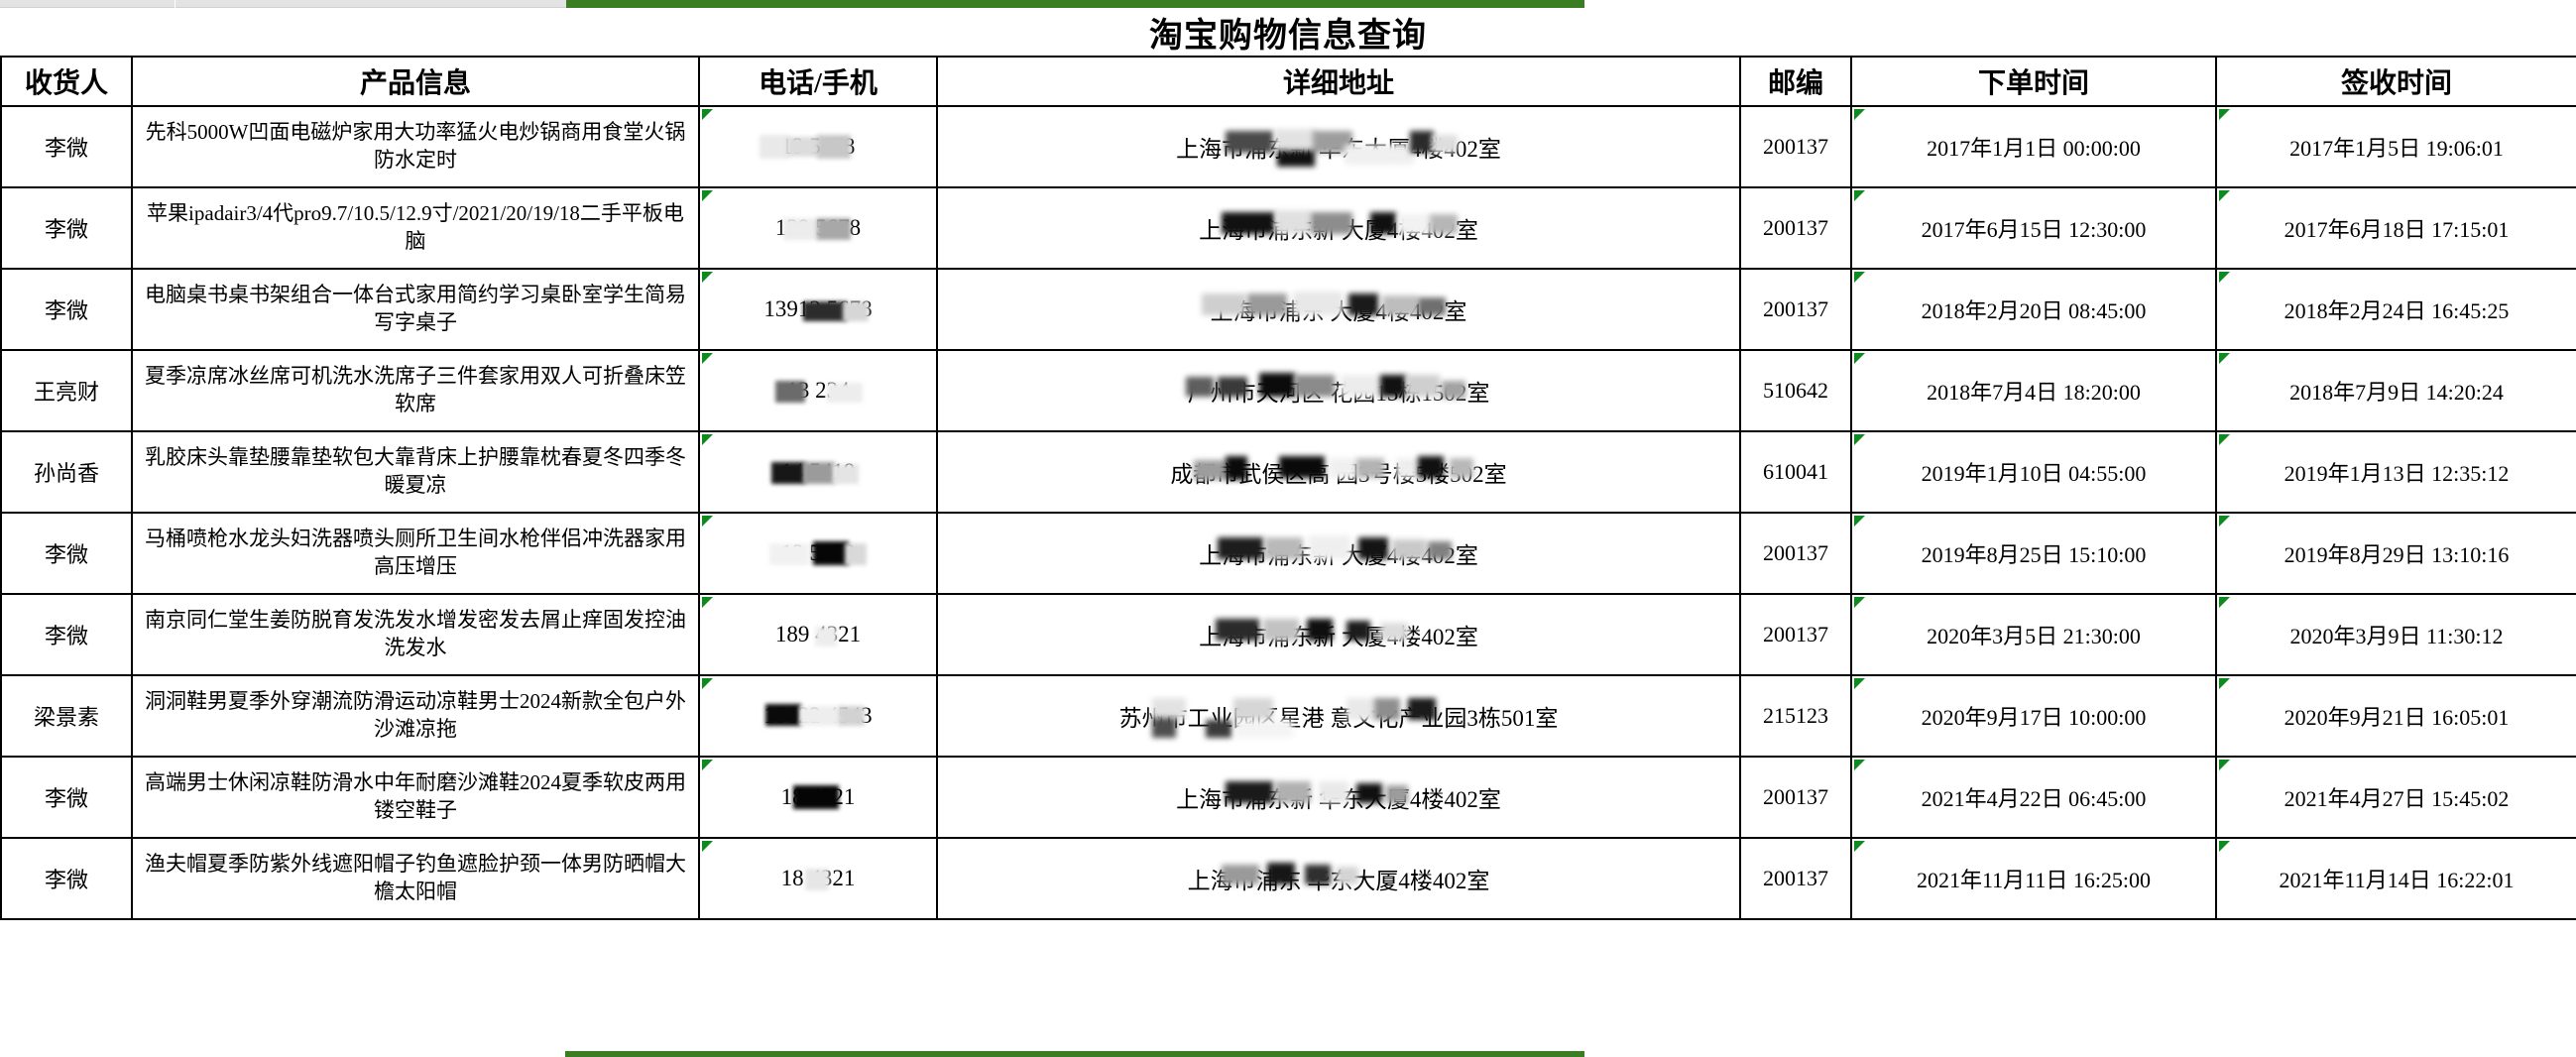  Describe the element at coordinates (415, 146) in the screenshot. I see `cell-product: 先科5000W凹面电磁炉家用大功率猛火电炒锅商用食堂火锅防水定时` at that location.